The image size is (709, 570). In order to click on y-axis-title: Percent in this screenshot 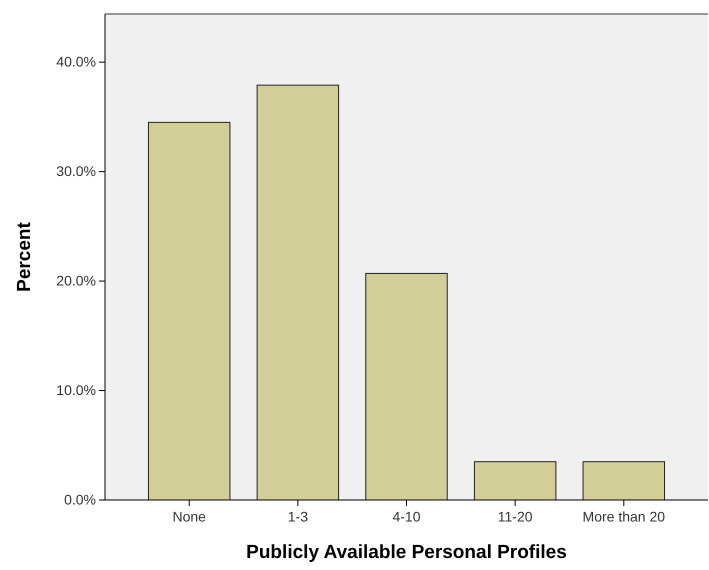, I will do `click(24, 256)`.